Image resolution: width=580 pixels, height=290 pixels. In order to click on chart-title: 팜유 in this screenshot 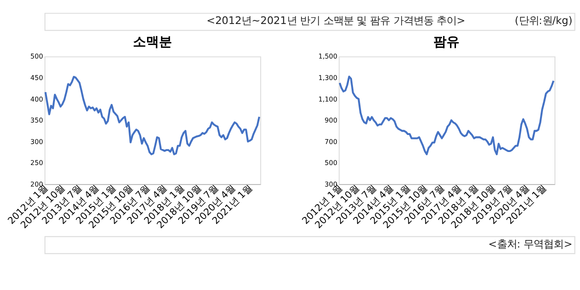, I will do `click(447, 42)`.